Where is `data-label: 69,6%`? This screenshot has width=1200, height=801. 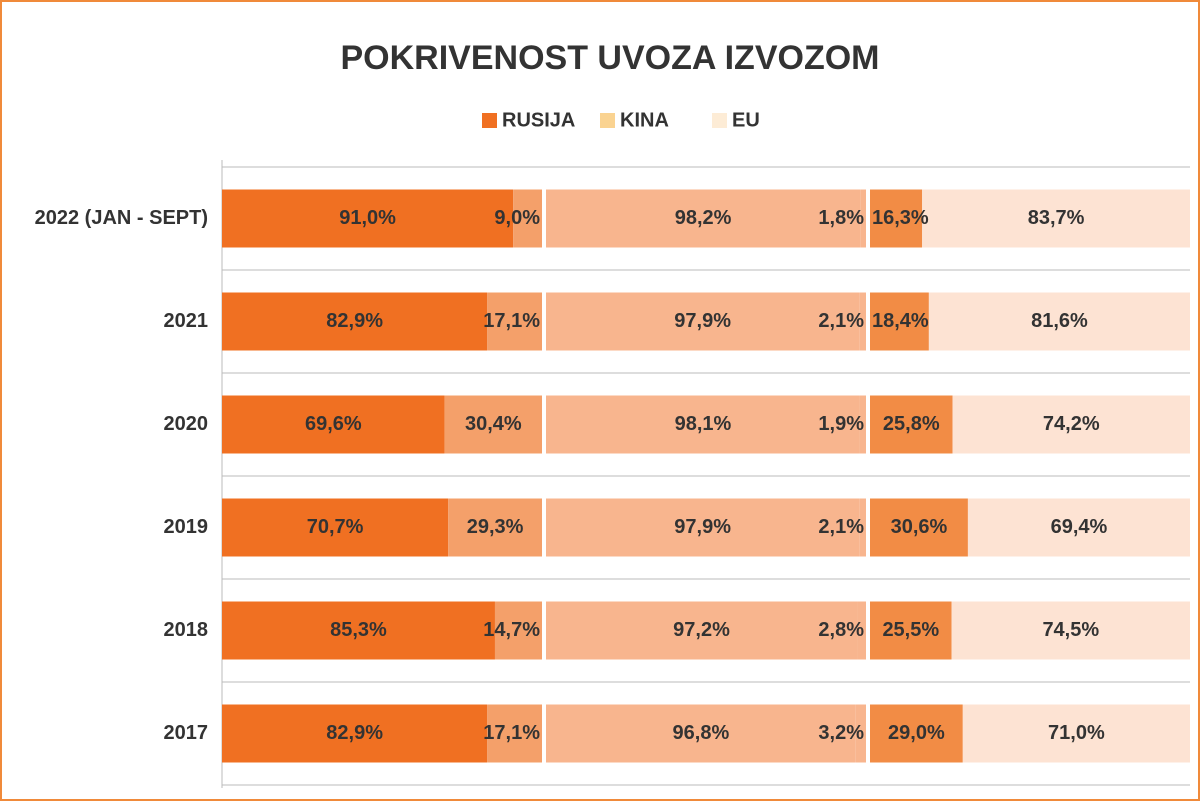
data-label: 69,6% is located at coordinates (333, 424).